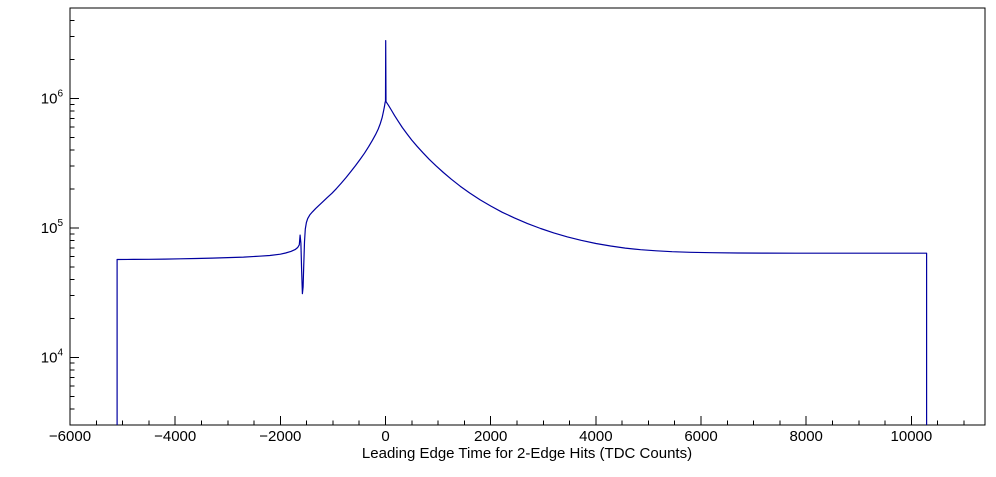 Image resolution: width=996 pixels, height=477 pixels. I want to click on x-tick-label: 0, so click(385, 436).